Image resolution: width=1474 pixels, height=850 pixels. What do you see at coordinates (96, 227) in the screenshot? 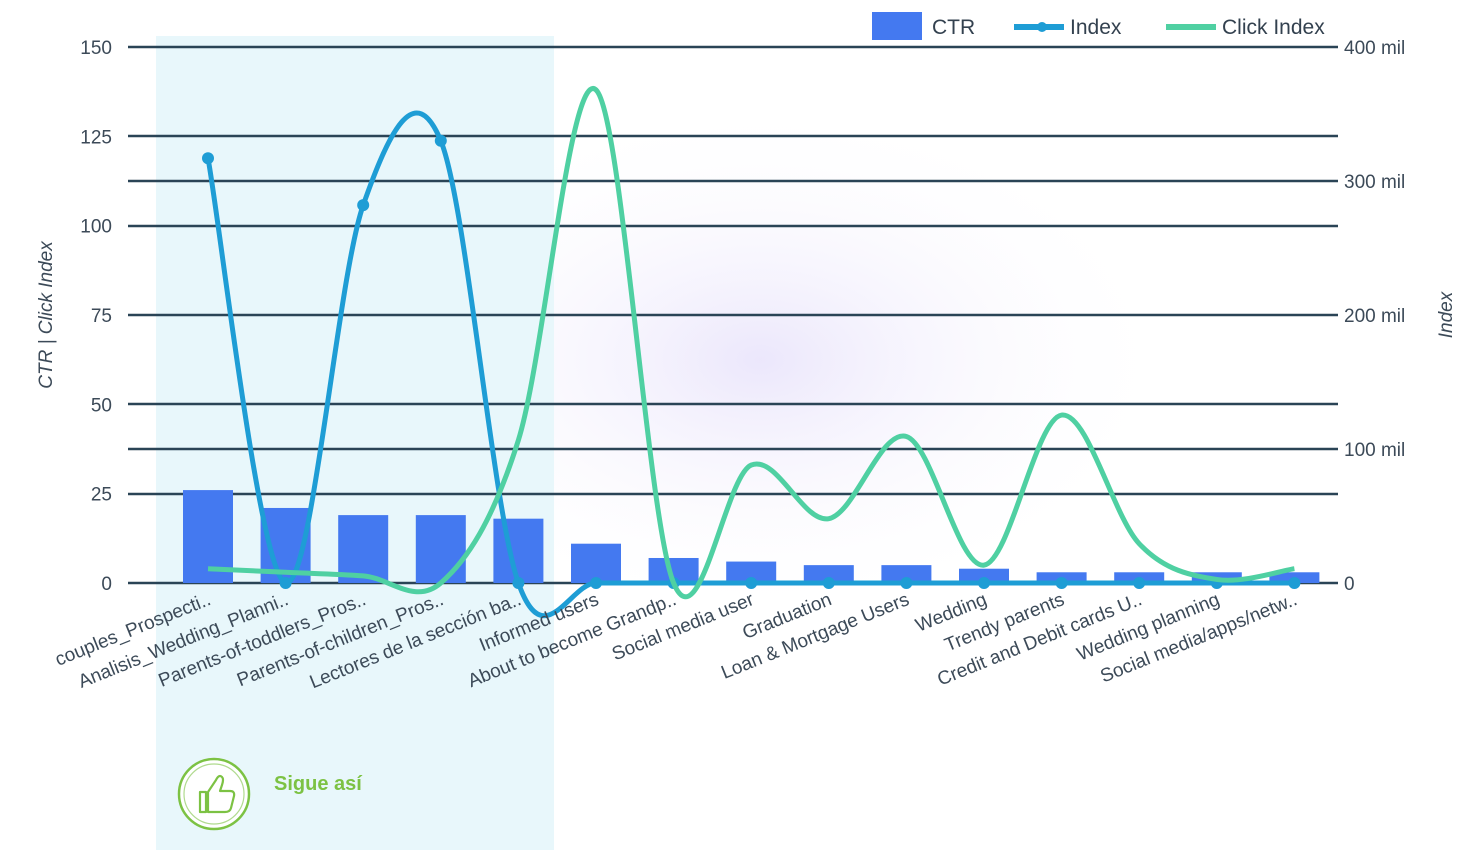
I see `left-tick-label: 100` at bounding box center [96, 227].